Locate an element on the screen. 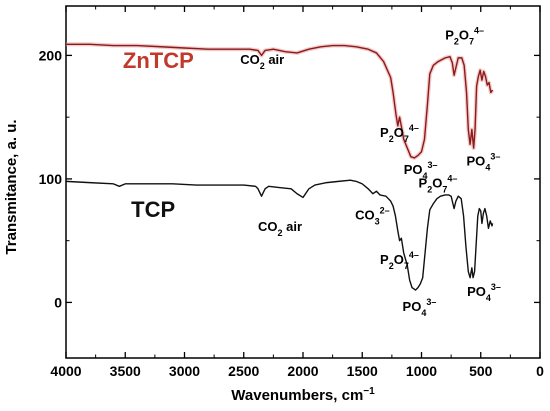 The width and height of the screenshot is (550, 411). annotation-po4-bottom-mid: PO43– is located at coordinates (420, 307).